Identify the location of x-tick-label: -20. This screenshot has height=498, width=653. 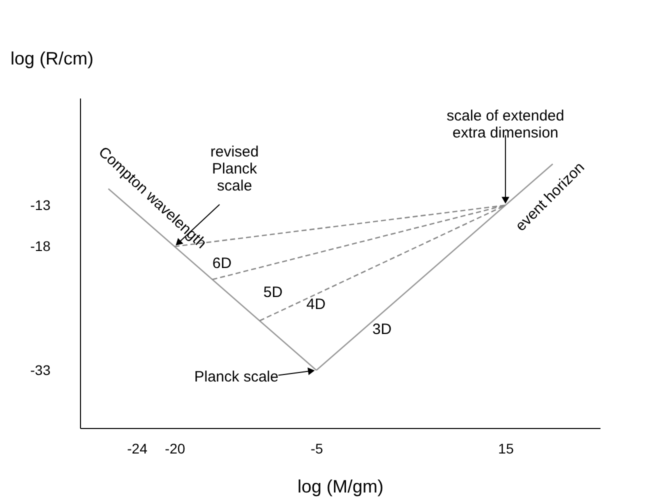
(175, 448).